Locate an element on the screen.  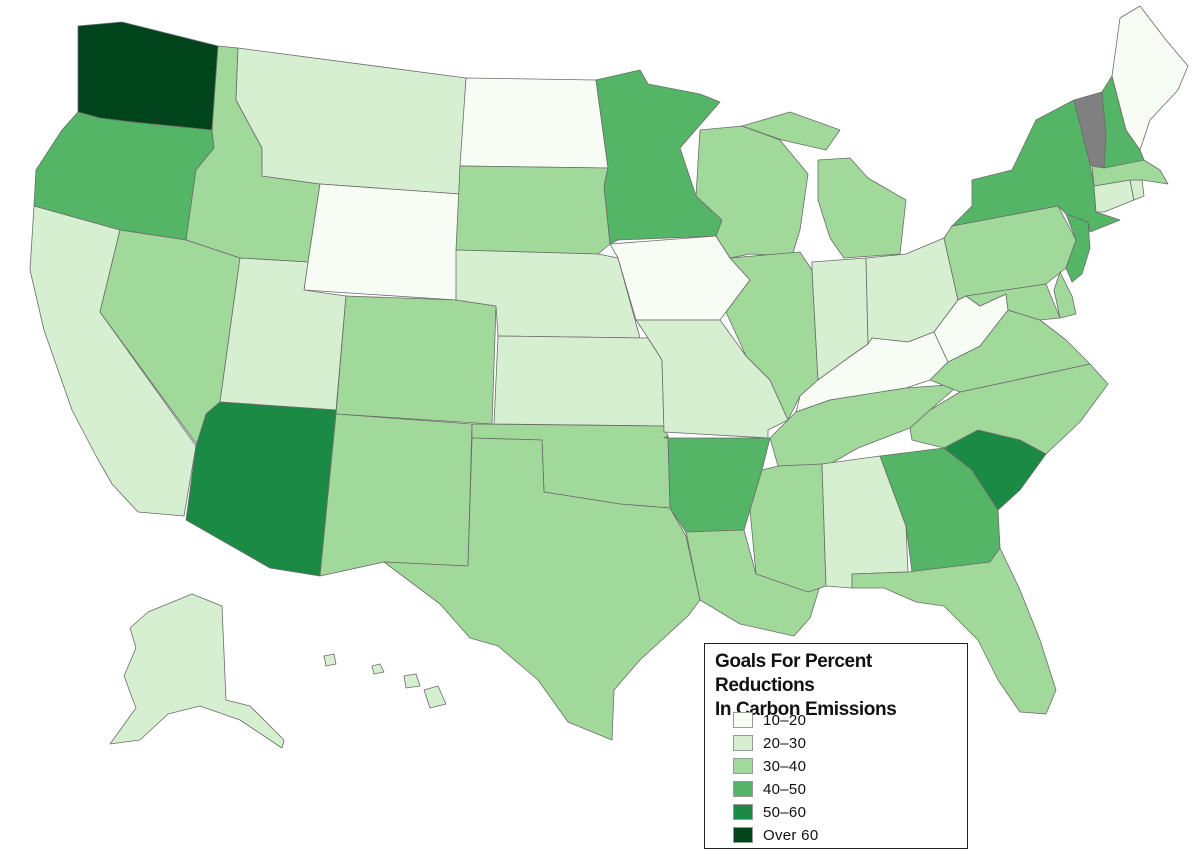
state-louisiana is located at coordinates (753, 583).